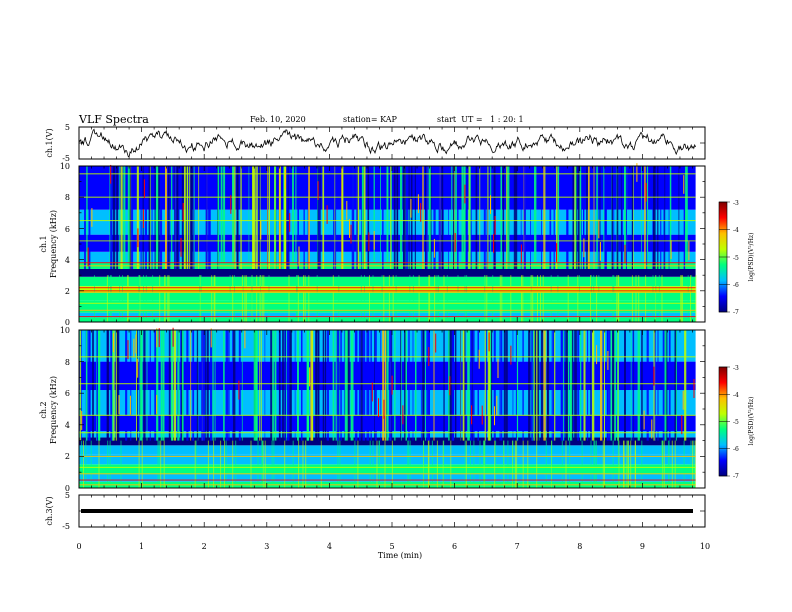 The width and height of the screenshot is (792, 612). Describe the element at coordinates (67, 260) in the screenshot. I see `ch1-ytick-4: 4` at that location.